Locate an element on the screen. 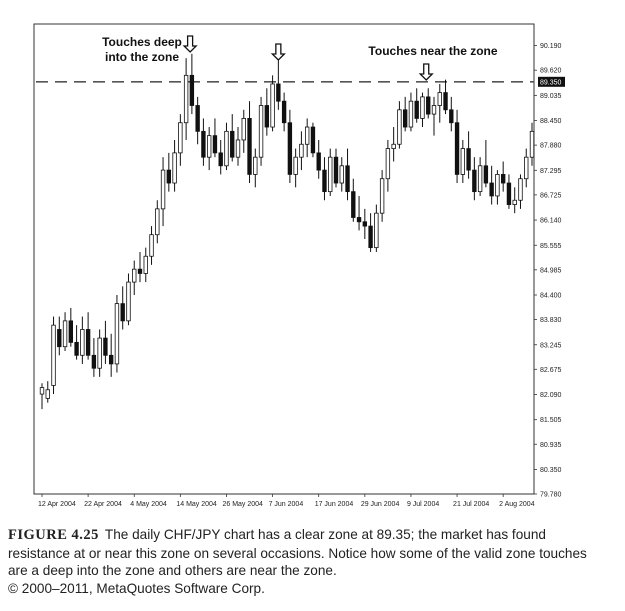  y-tick-label: 85.555 is located at coordinates (551, 246).